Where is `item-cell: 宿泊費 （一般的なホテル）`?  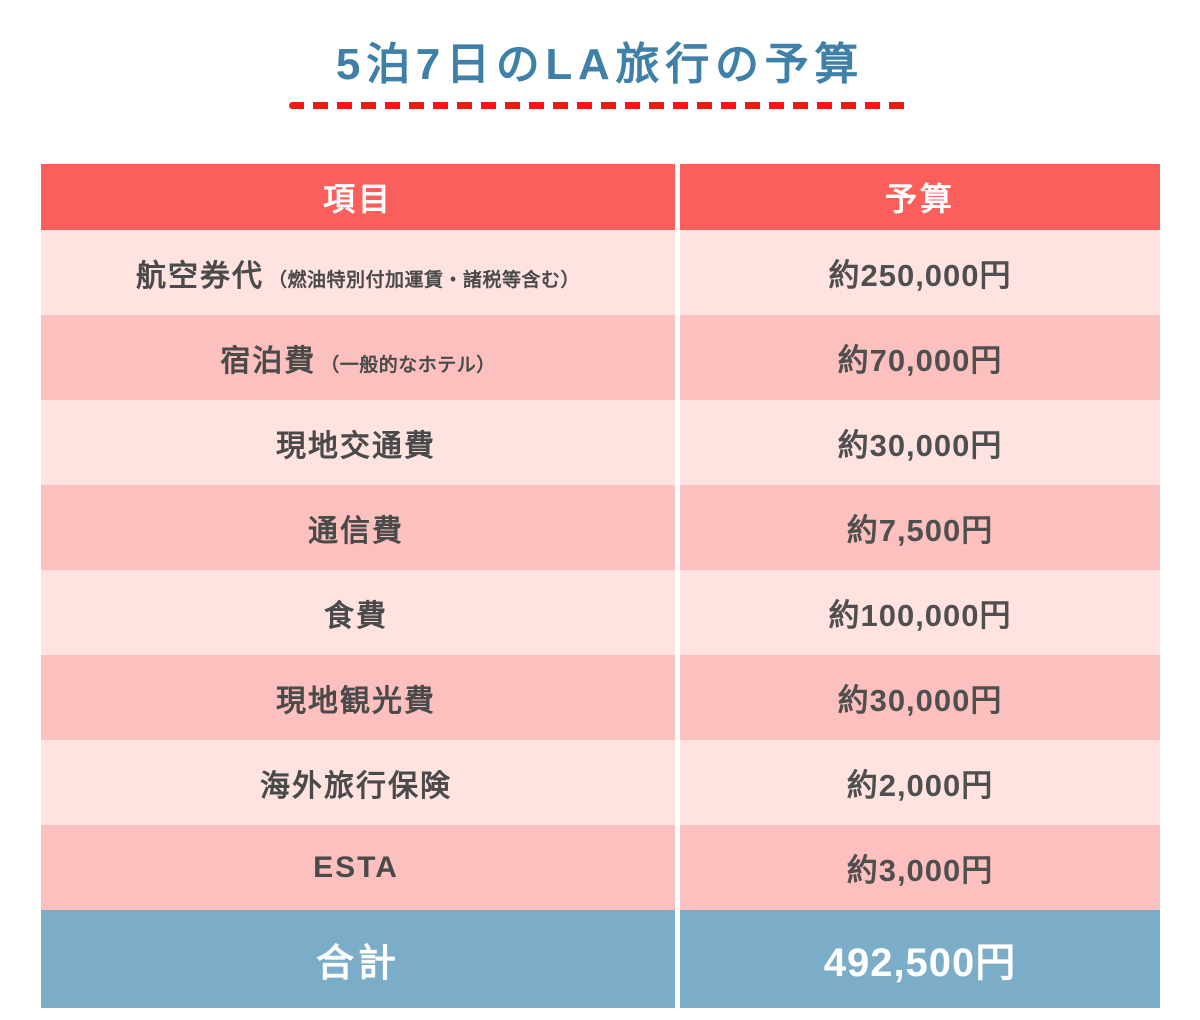
item-cell: 宿泊費 （一般的なホテル） is located at coordinates (358, 357).